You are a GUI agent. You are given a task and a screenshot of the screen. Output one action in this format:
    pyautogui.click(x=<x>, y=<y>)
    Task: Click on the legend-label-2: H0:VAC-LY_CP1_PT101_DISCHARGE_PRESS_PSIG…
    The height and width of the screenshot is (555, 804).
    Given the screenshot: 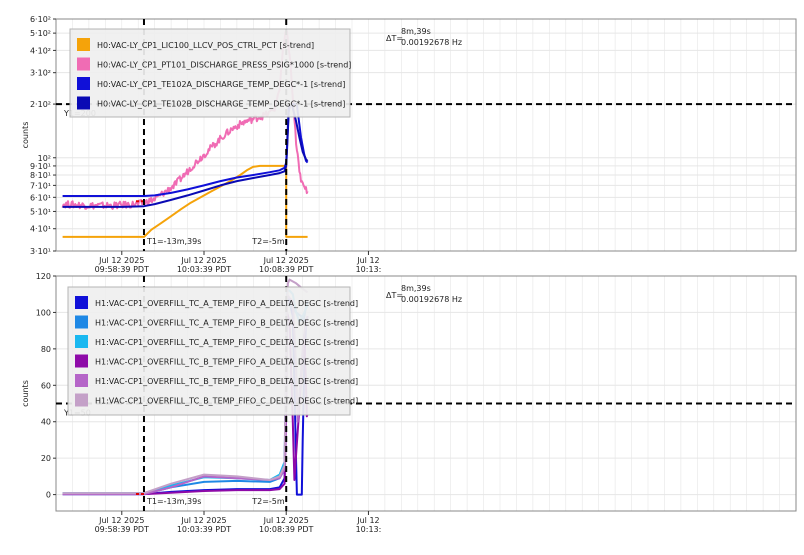 What is the action you would take?
    pyautogui.click(x=224, y=65)
    